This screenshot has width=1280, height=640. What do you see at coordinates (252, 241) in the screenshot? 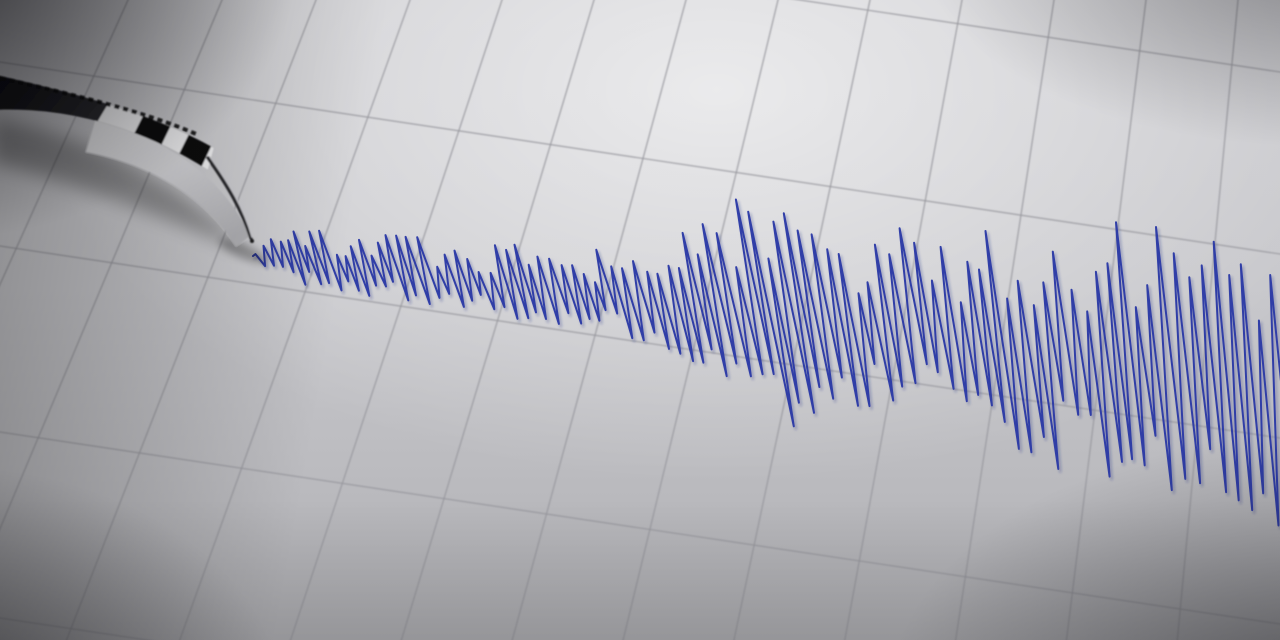
I see `pen-tip` at bounding box center [252, 241].